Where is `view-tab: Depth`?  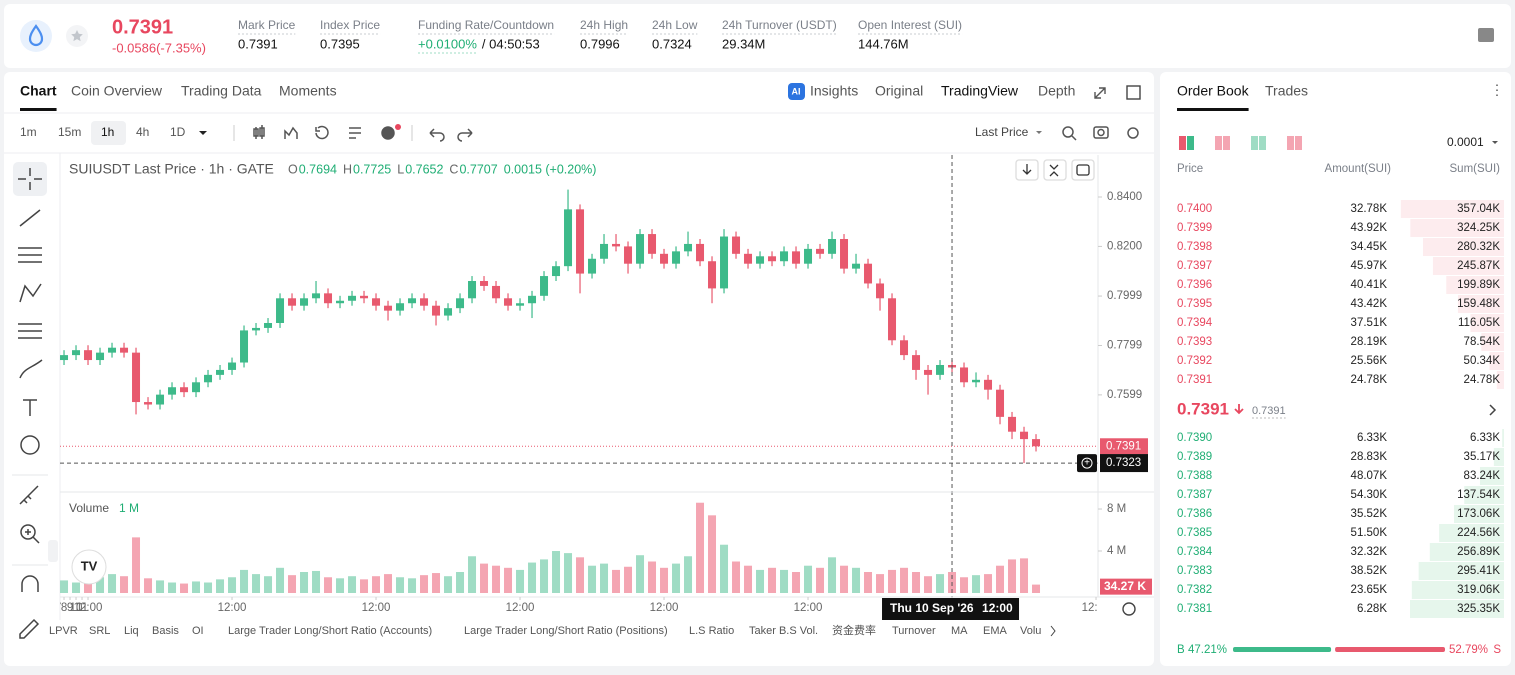
view-tab: Depth is located at coordinates (1056, 91).